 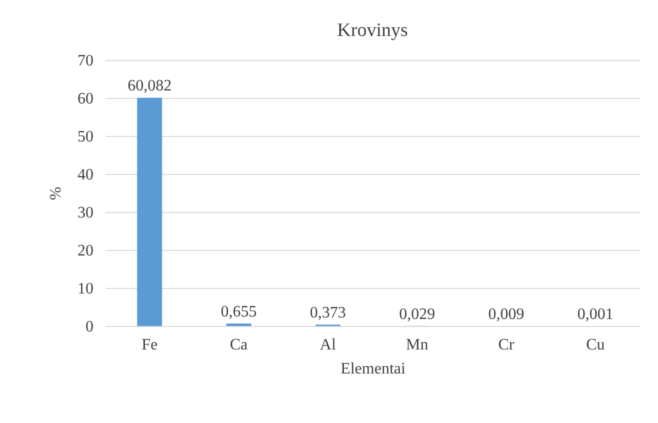 What do you see at coordinates (595, 345) in the screenshot?
I see `x-tick-label: Cu` at bounding box center [595, 345].